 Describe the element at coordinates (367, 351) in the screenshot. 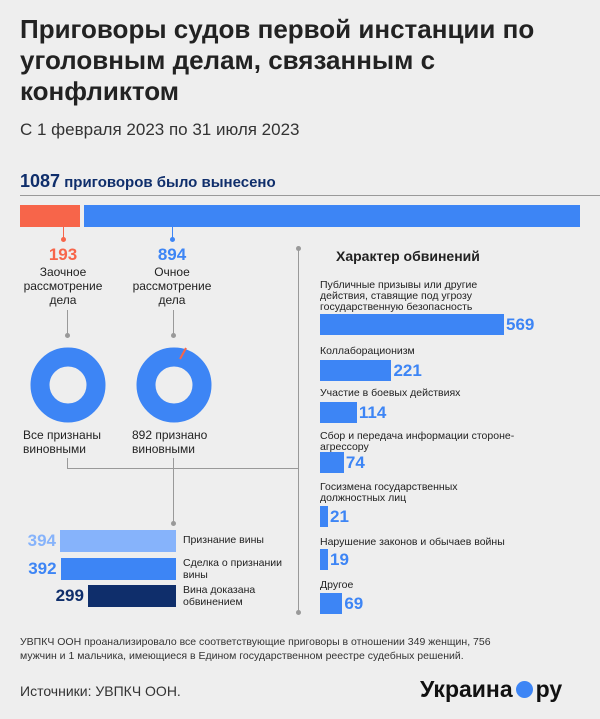

I see `charge-label: Коллаборационизм` at that location.